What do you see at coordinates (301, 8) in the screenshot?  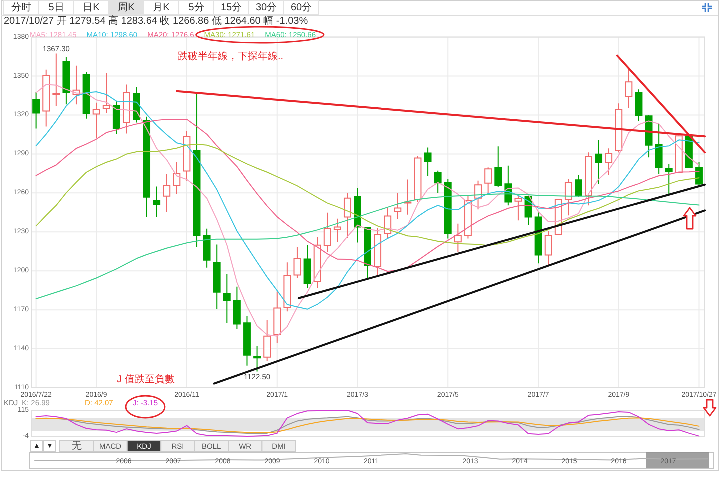 I see `tab-label: 60分` at bounding box center [301, 8].